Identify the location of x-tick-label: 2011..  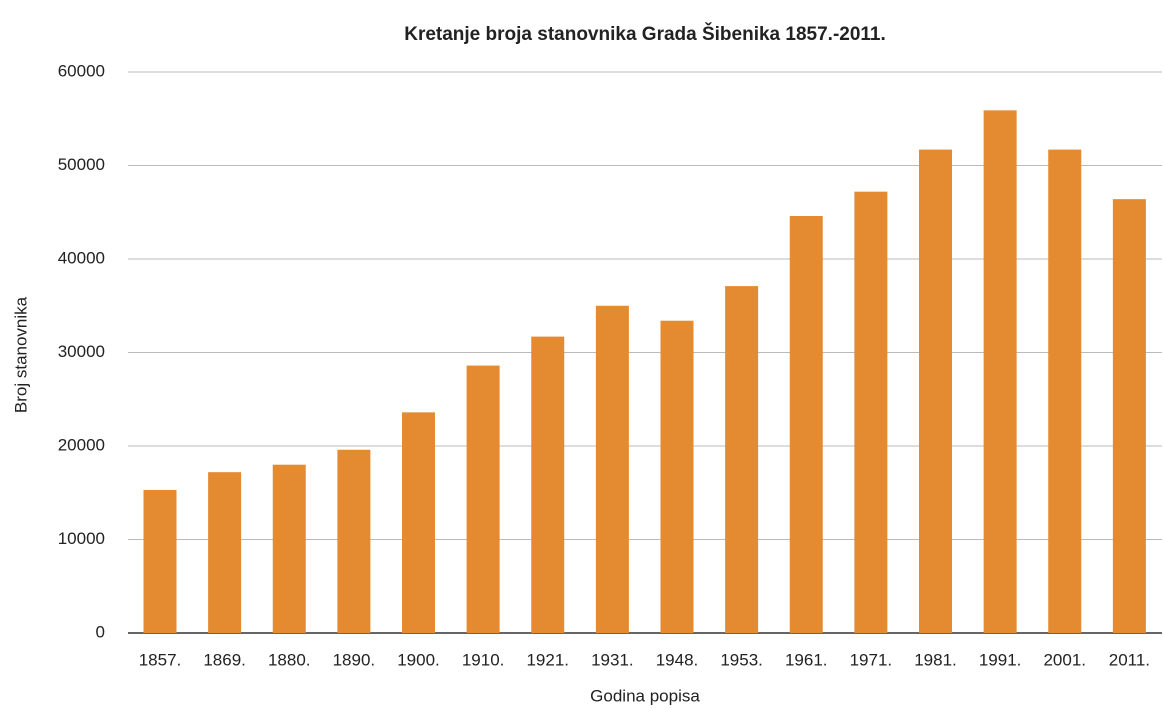
(1129, 659).